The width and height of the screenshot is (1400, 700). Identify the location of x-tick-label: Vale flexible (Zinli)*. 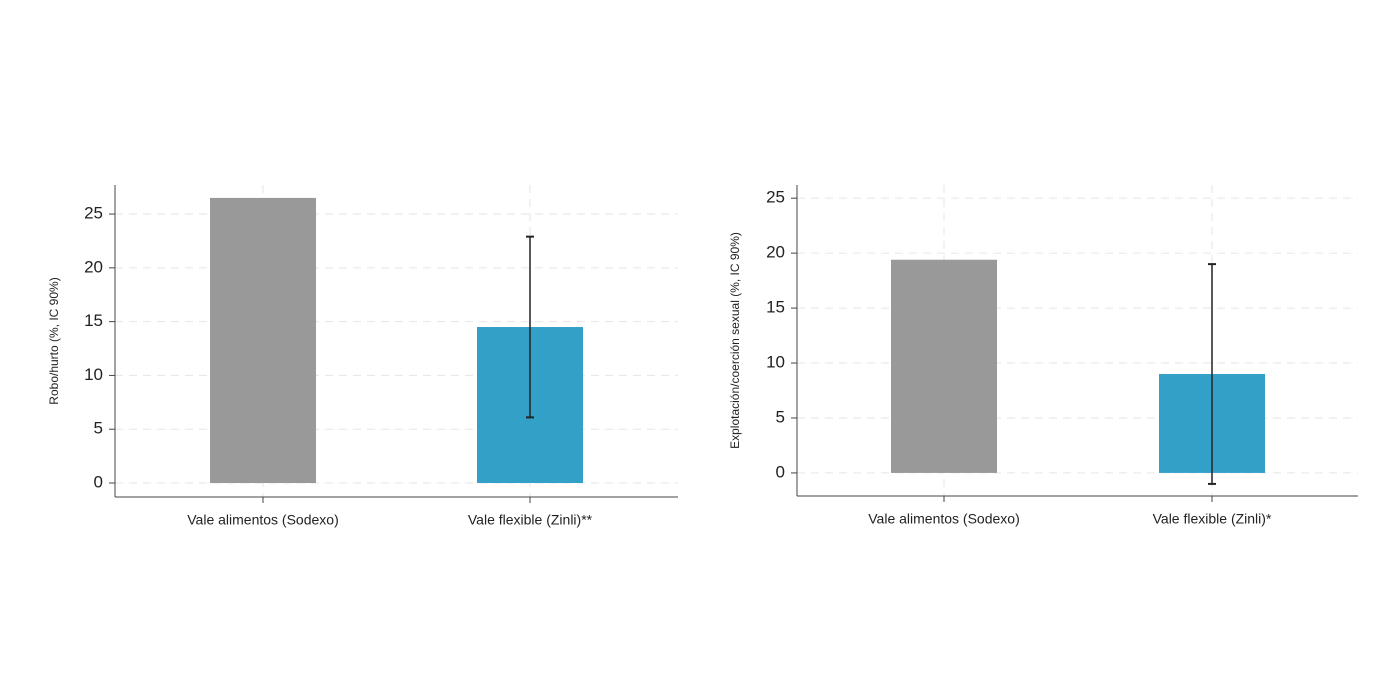
(1212, 519).